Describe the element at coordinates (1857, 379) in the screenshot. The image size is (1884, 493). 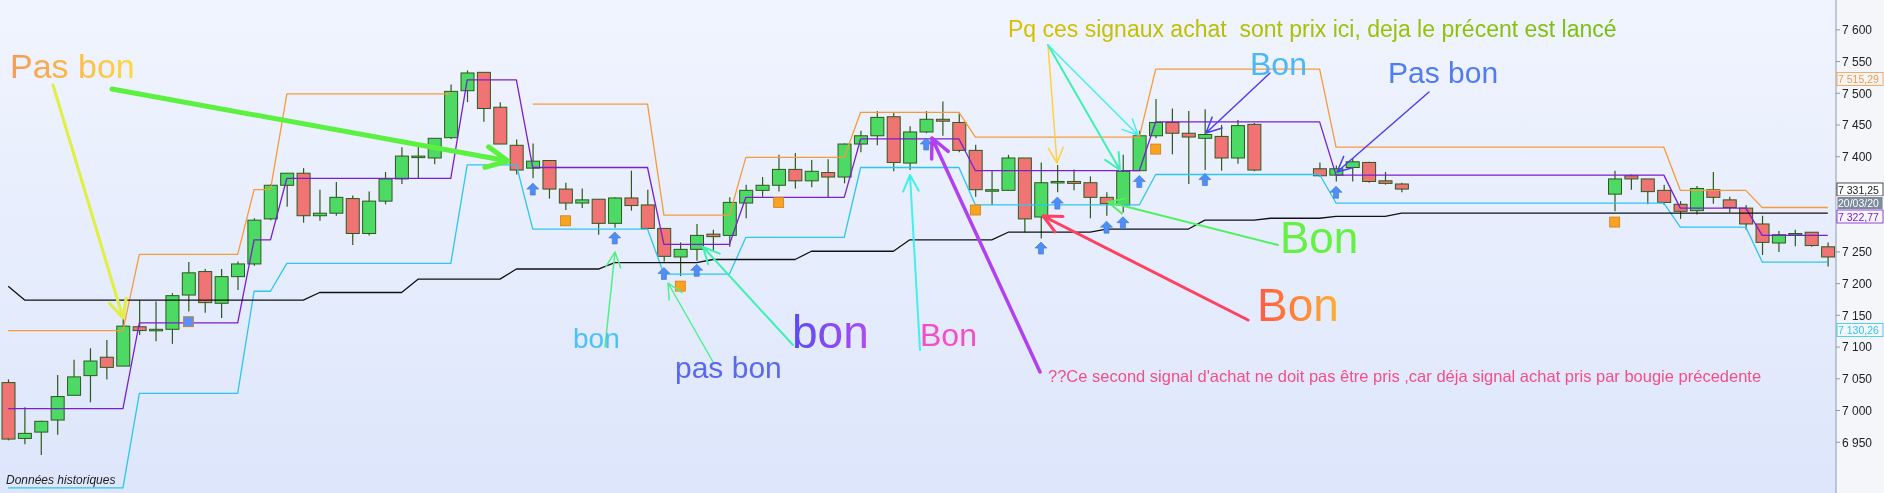
I see `y-tick-label: 7 050` at that location.